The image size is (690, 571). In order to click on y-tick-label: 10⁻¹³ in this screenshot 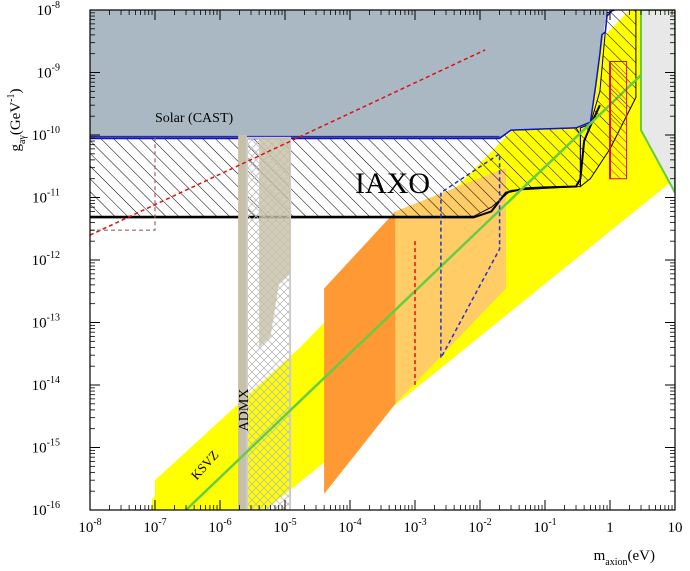, I will do `click(46, 322)`.